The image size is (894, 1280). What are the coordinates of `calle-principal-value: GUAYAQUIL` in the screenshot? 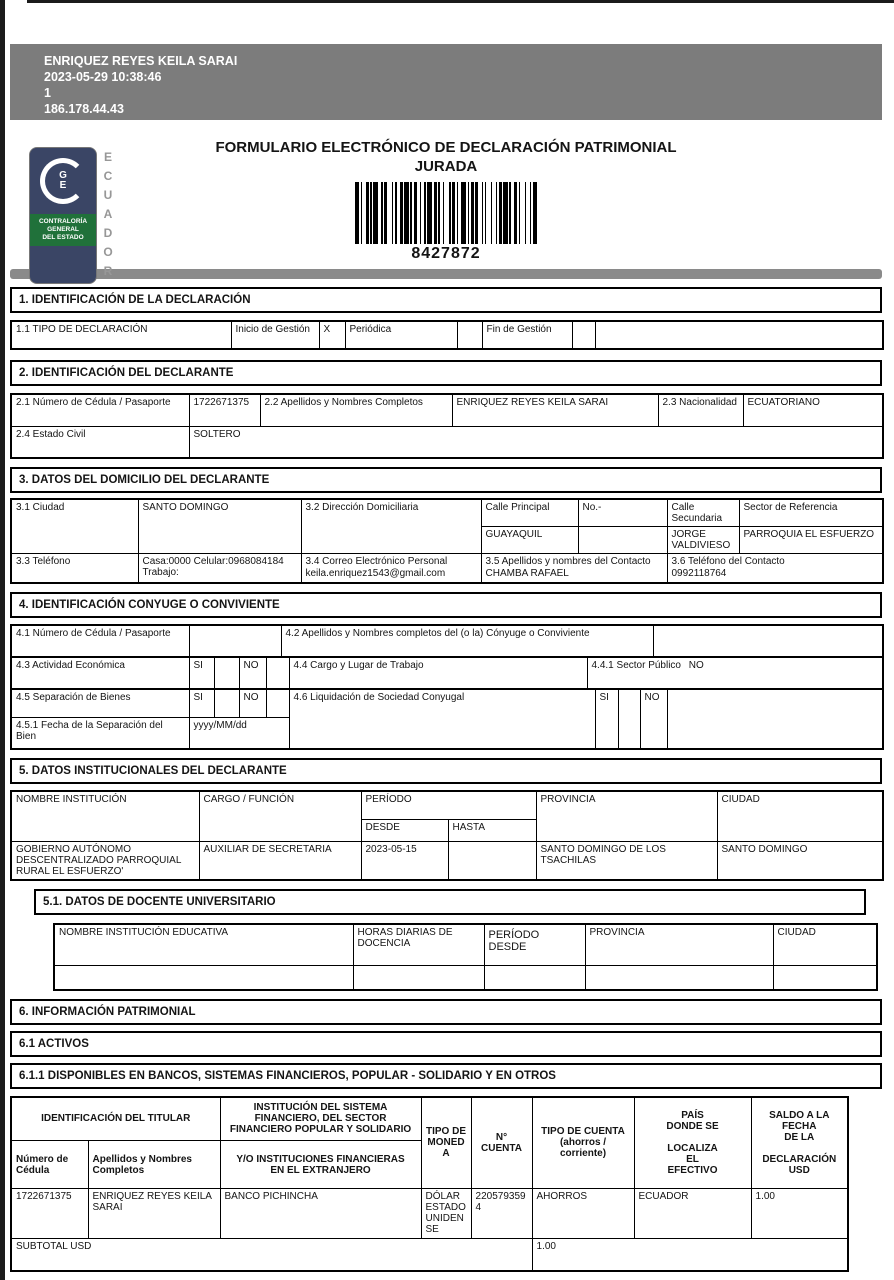 It's located at (529, 540).